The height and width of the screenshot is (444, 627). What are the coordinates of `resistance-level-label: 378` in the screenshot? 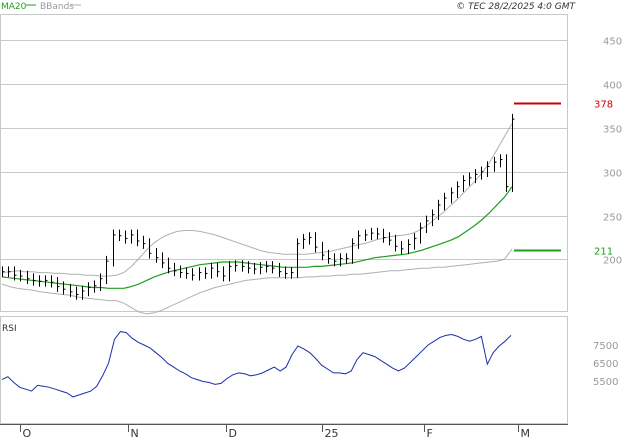 It's located at (603, 105).